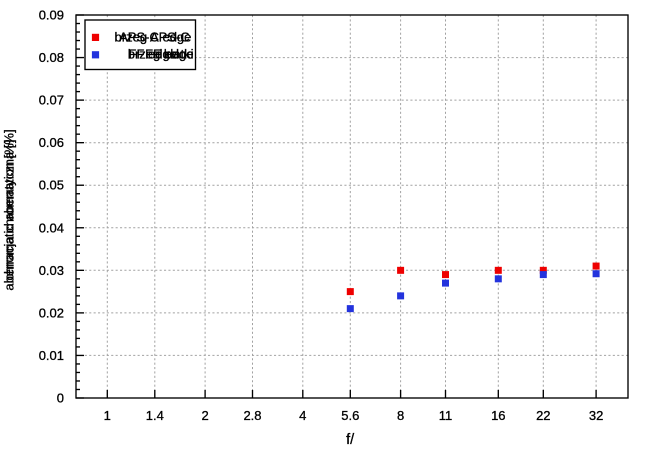 Image resolution: width=650 pixels, height=450 pixels. I want to click on svg-text: 0.02, so click(51, 312).